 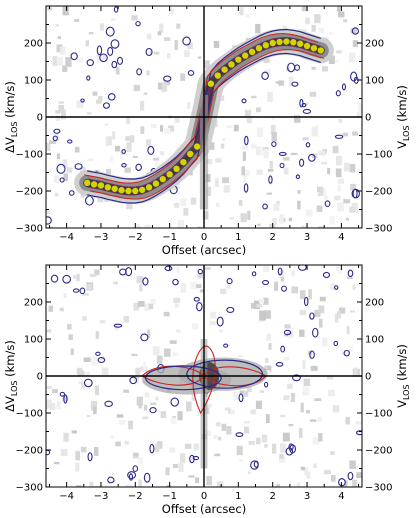 I want to click on y-tick-label-right: −100, so click(x=378, y=414).